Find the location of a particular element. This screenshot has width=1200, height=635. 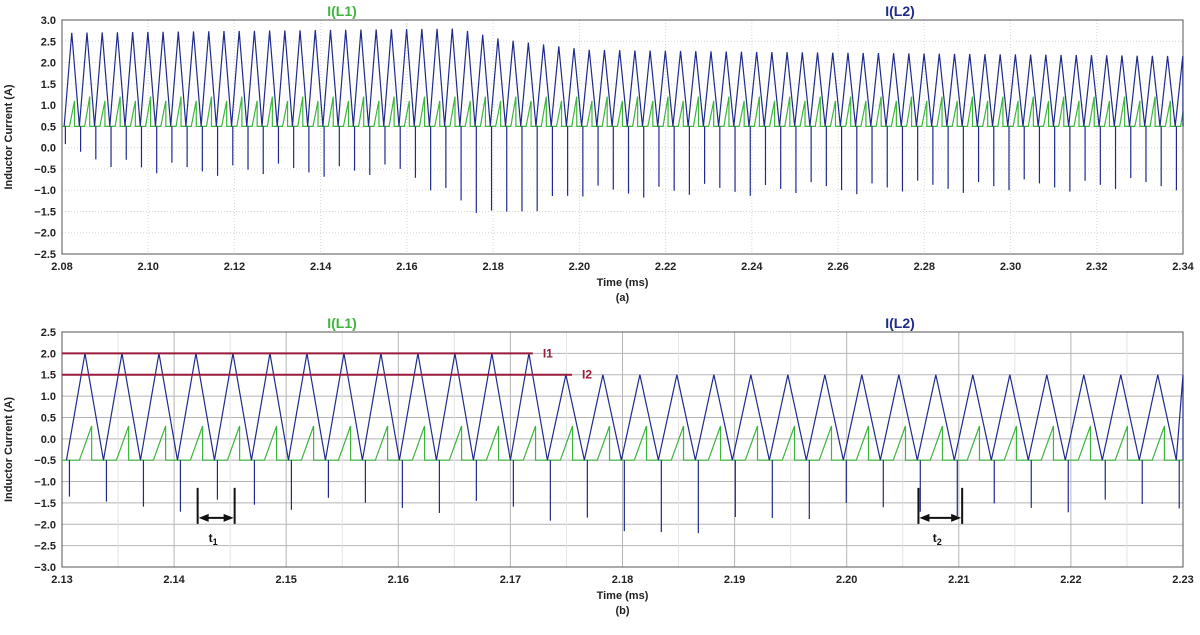

y-axis-label-a: Inductor Current (A) is located at coordinates (9, 136).